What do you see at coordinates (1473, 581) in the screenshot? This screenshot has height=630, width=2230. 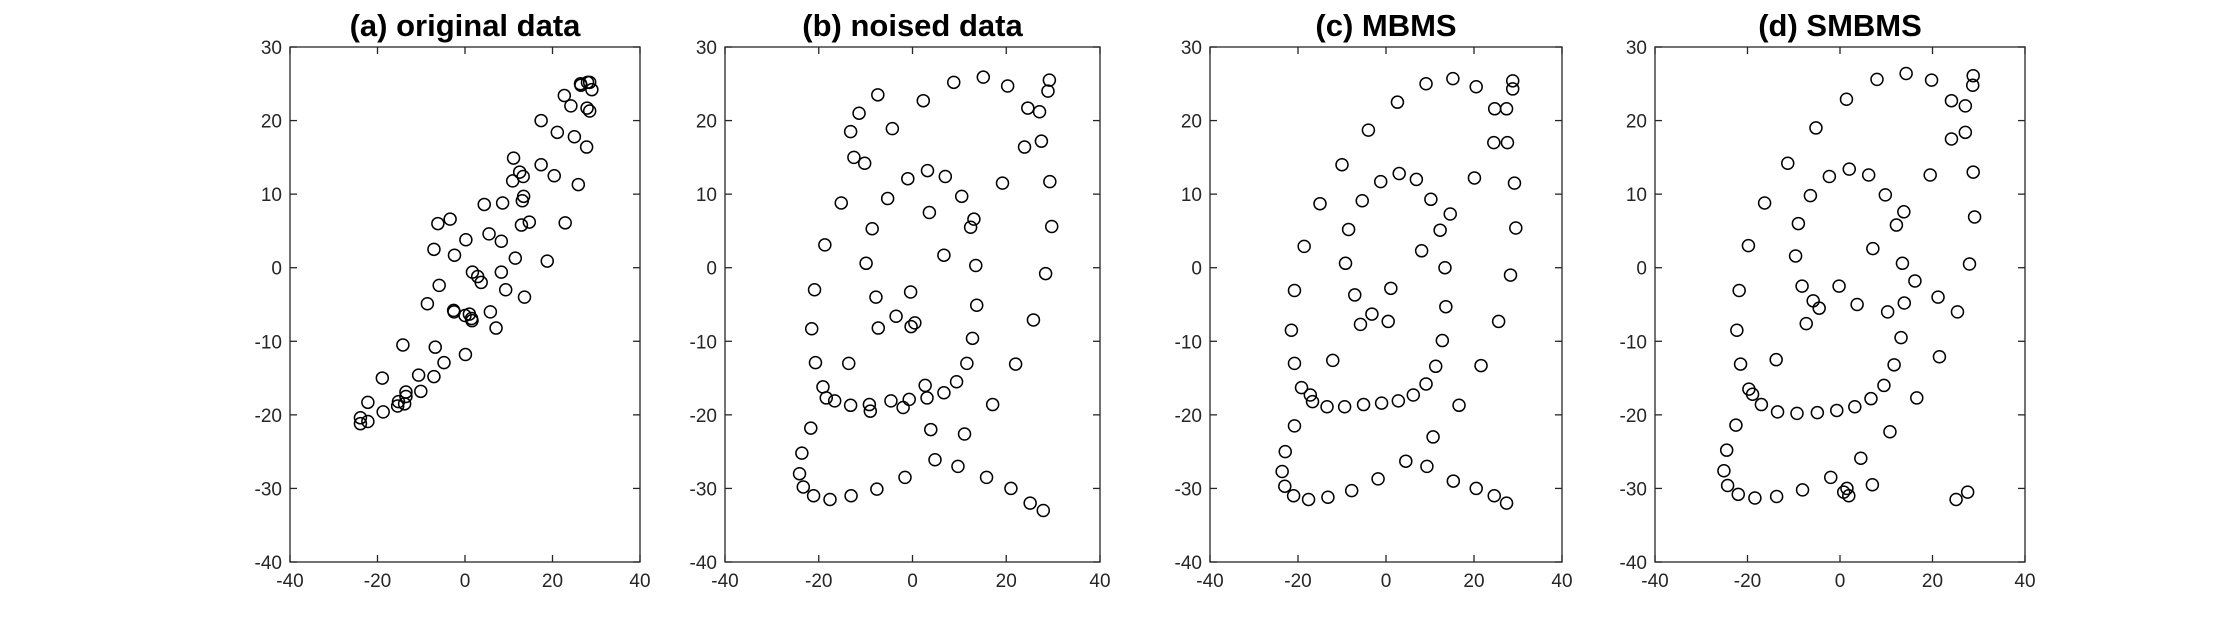 I see `x-tick-label: 20` at bounding box center [1473, 581].